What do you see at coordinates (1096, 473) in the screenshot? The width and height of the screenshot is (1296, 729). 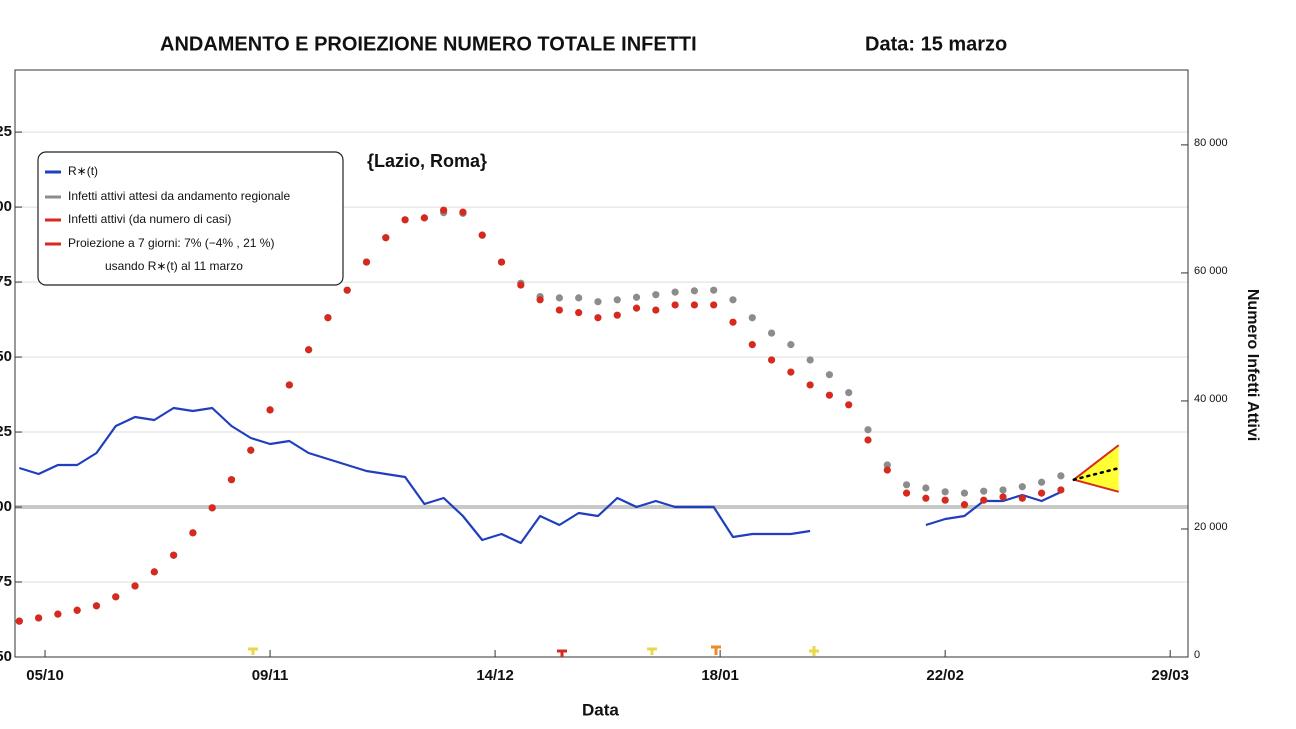 I see `projection-center` at bounding box center [1096, 473].